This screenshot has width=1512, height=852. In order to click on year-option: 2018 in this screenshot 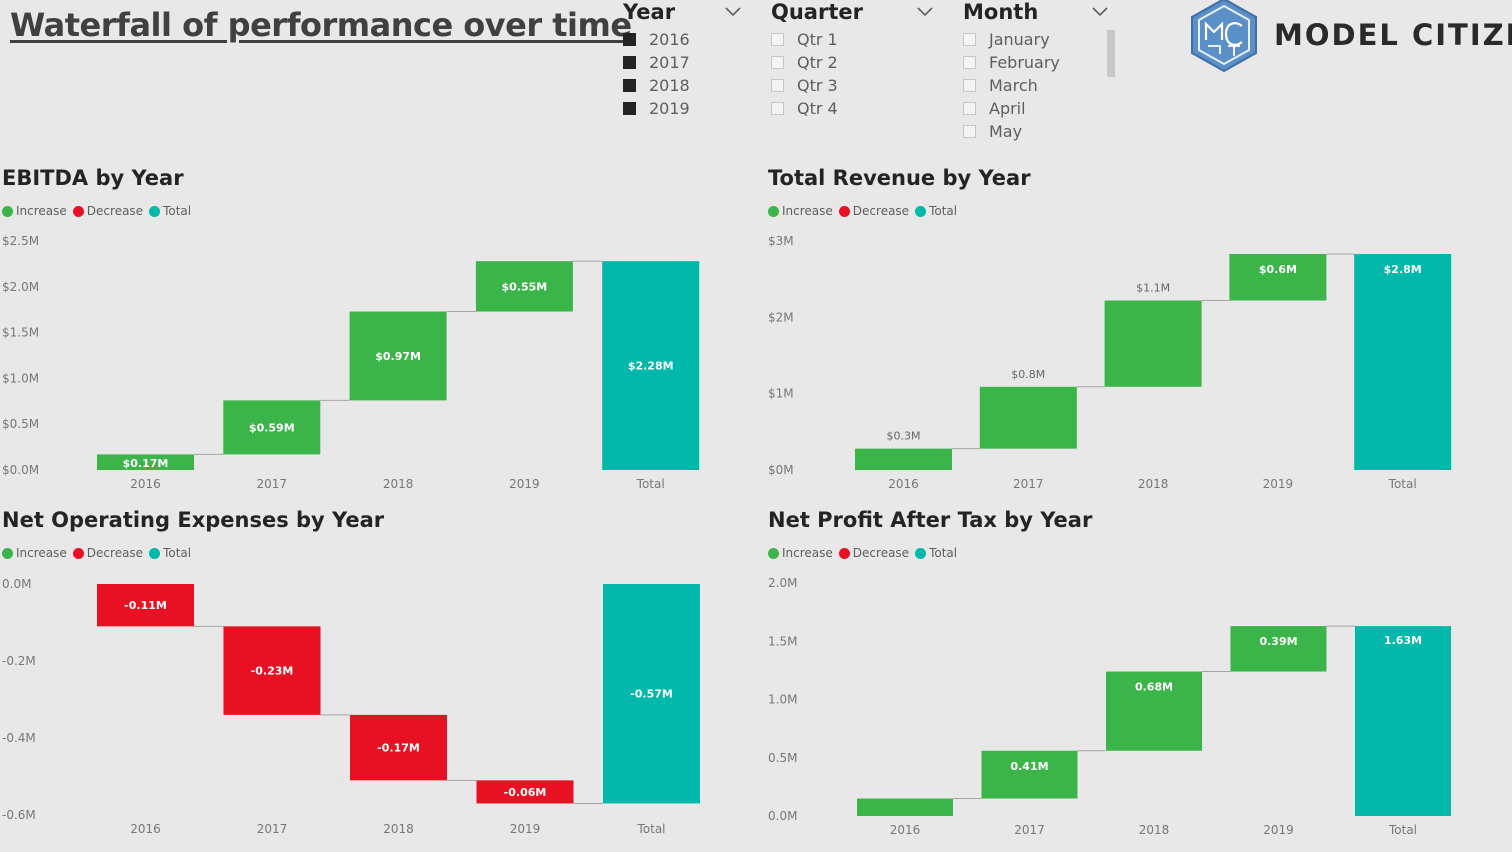, I will do `click(683, 85)`.